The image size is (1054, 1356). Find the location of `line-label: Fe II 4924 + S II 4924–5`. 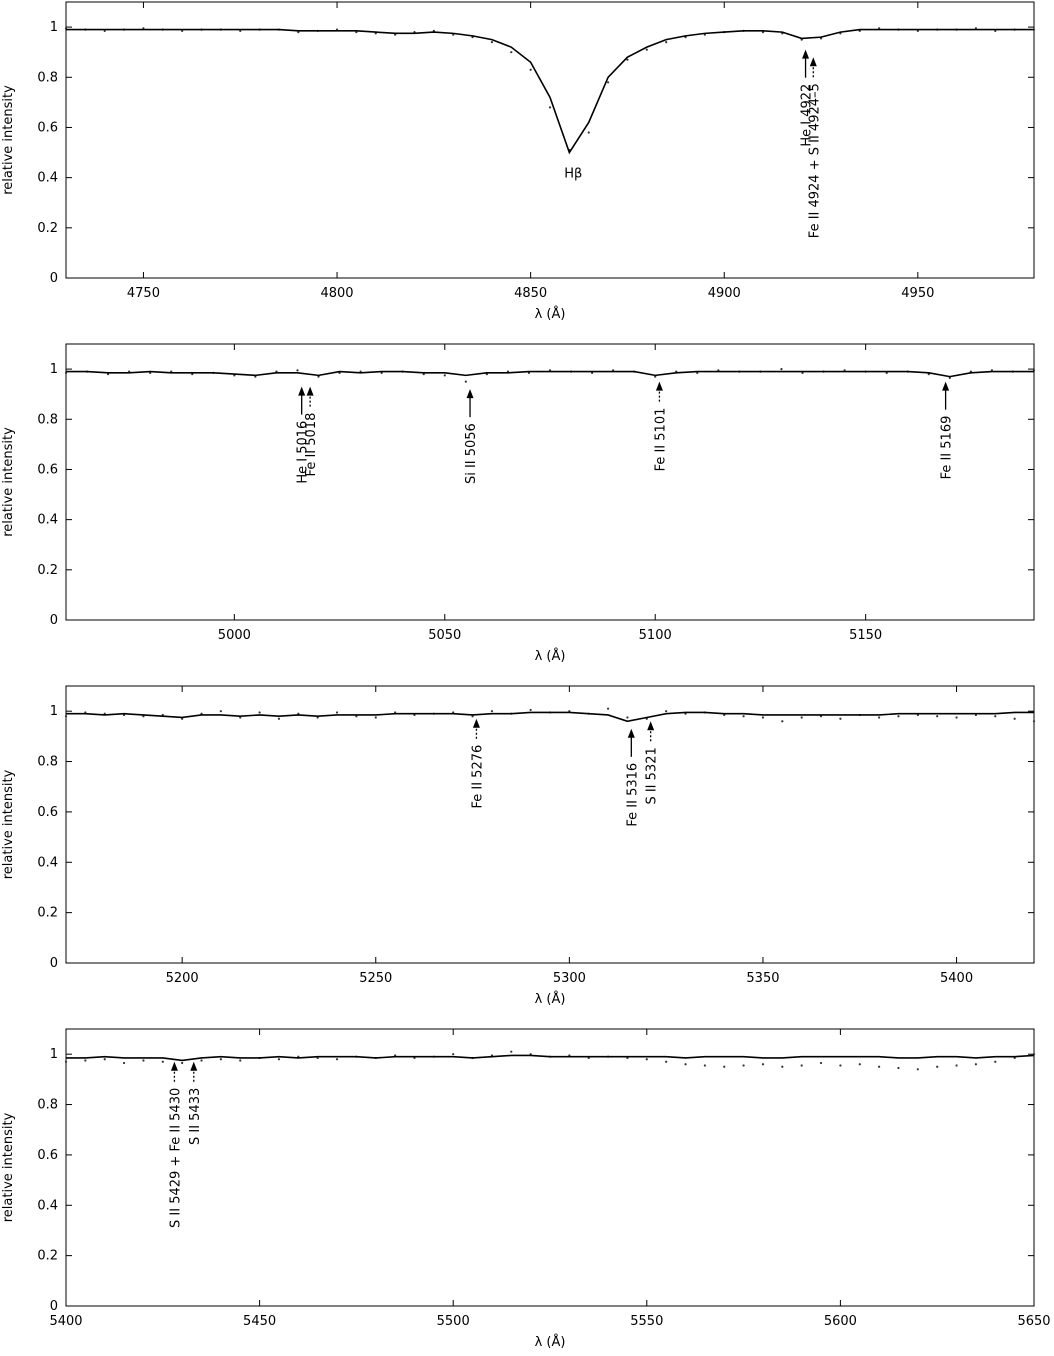

line-label: Fe II 4924 + S II 4924–5 is located at coordinates (814, 160).